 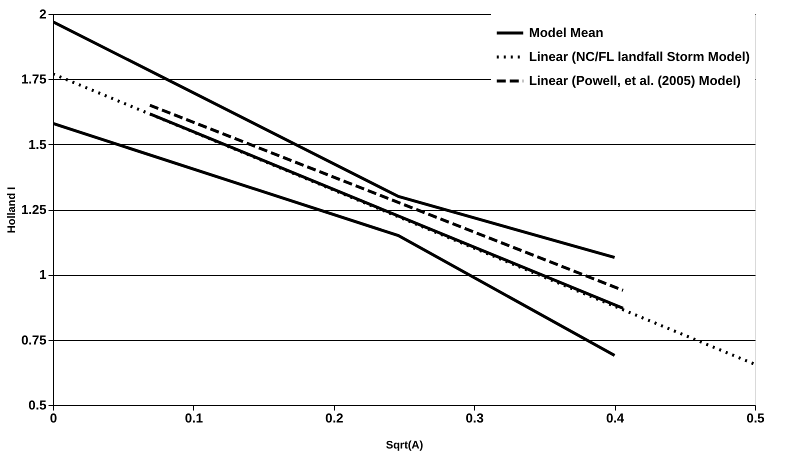 What do you see at coordinates (635, 80) in the screenshot?
I see `legend-label: Linear (Powell, et al. (2005) Model)` at bounding box center [635, 80].